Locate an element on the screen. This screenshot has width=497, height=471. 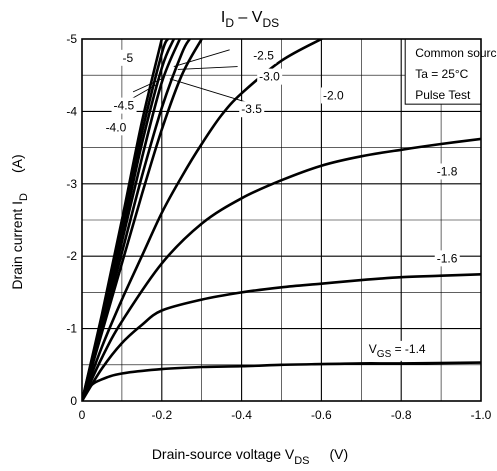
y-tick-label: -3 is located at coordinates (71, 184).